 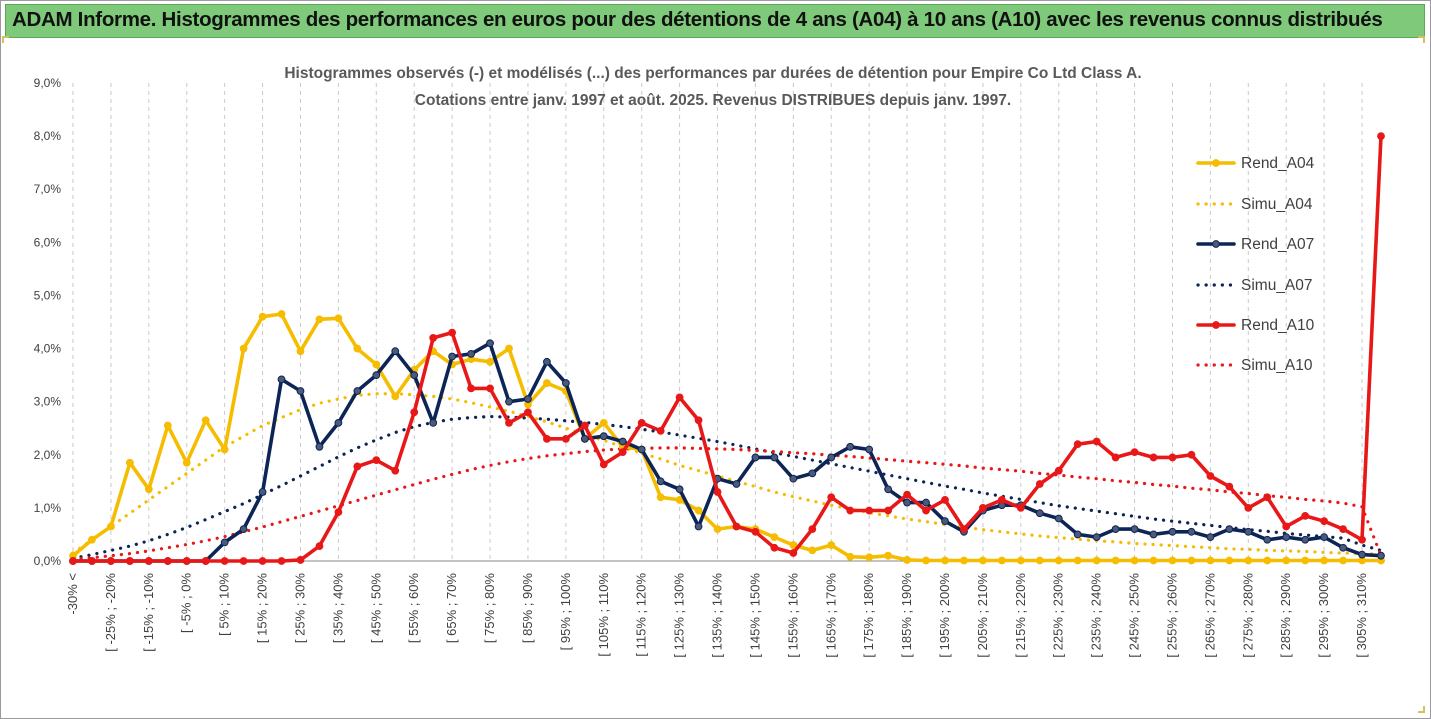 I want to click on y-tick-label: 8,0%, so click(x=48, y=136).